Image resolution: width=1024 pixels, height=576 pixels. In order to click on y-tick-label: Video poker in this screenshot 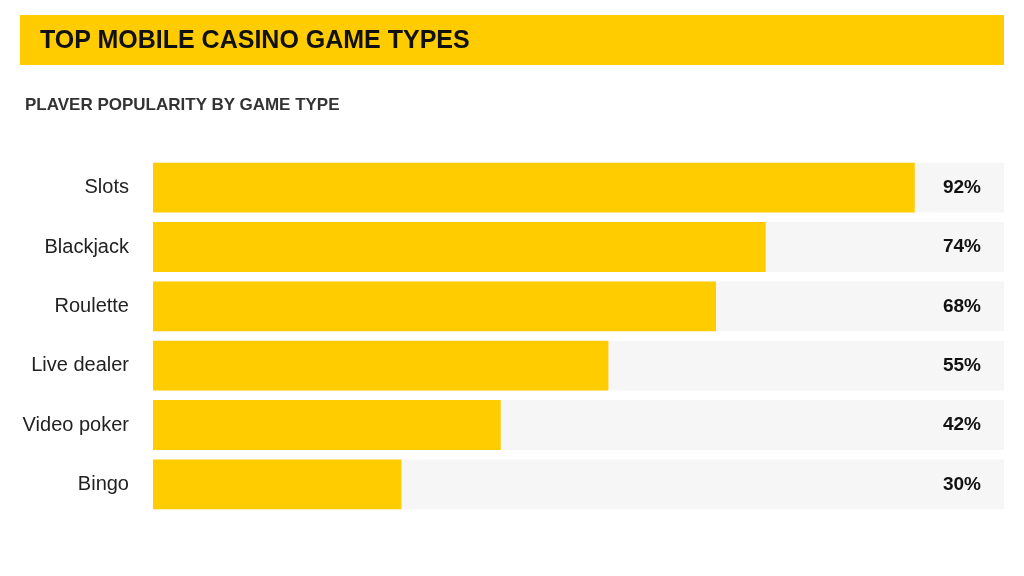, I will do `click(76, 423)`.